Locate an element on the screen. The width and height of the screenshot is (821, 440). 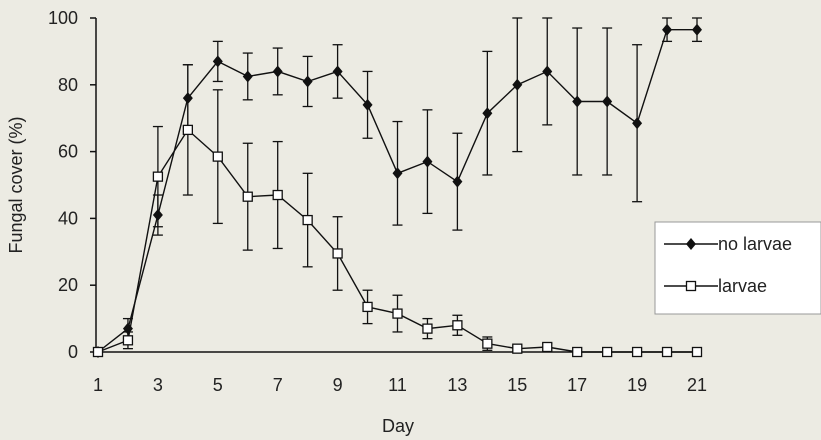
y-tick-label: 20 is located at coordinates (68, 285).